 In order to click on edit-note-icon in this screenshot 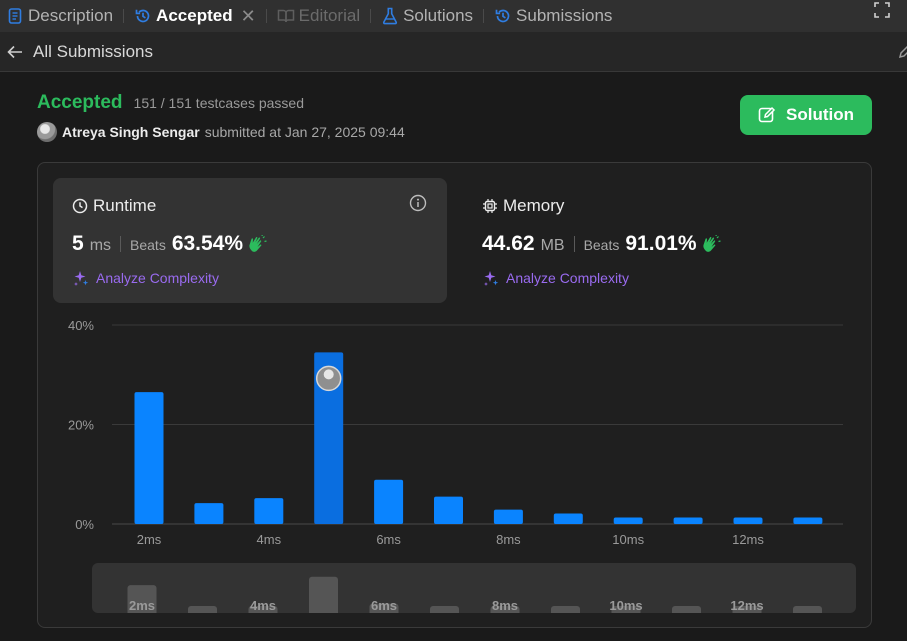, I will do `click(902, 52)`.